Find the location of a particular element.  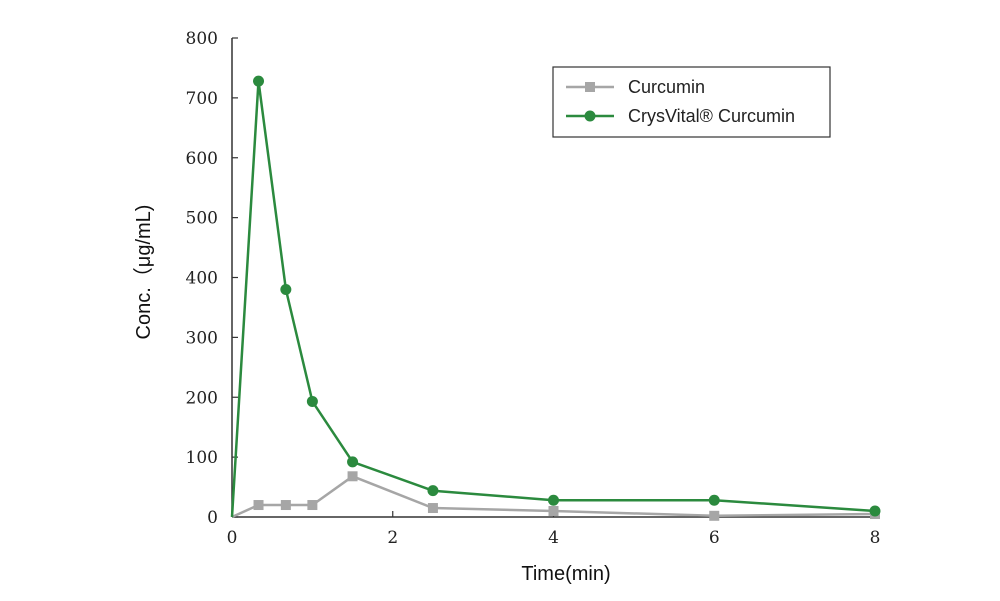

x-tick-label: 8 is located at coordinates (875, 538).